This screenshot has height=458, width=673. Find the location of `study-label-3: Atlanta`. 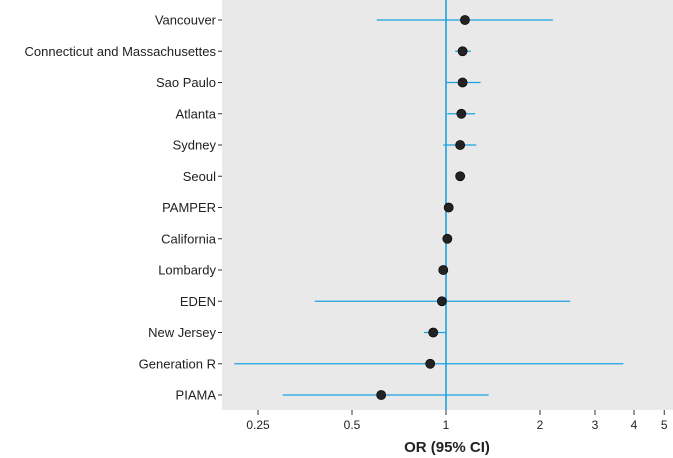

study-label-3: Atlanta is located at coordinates (196, 113).